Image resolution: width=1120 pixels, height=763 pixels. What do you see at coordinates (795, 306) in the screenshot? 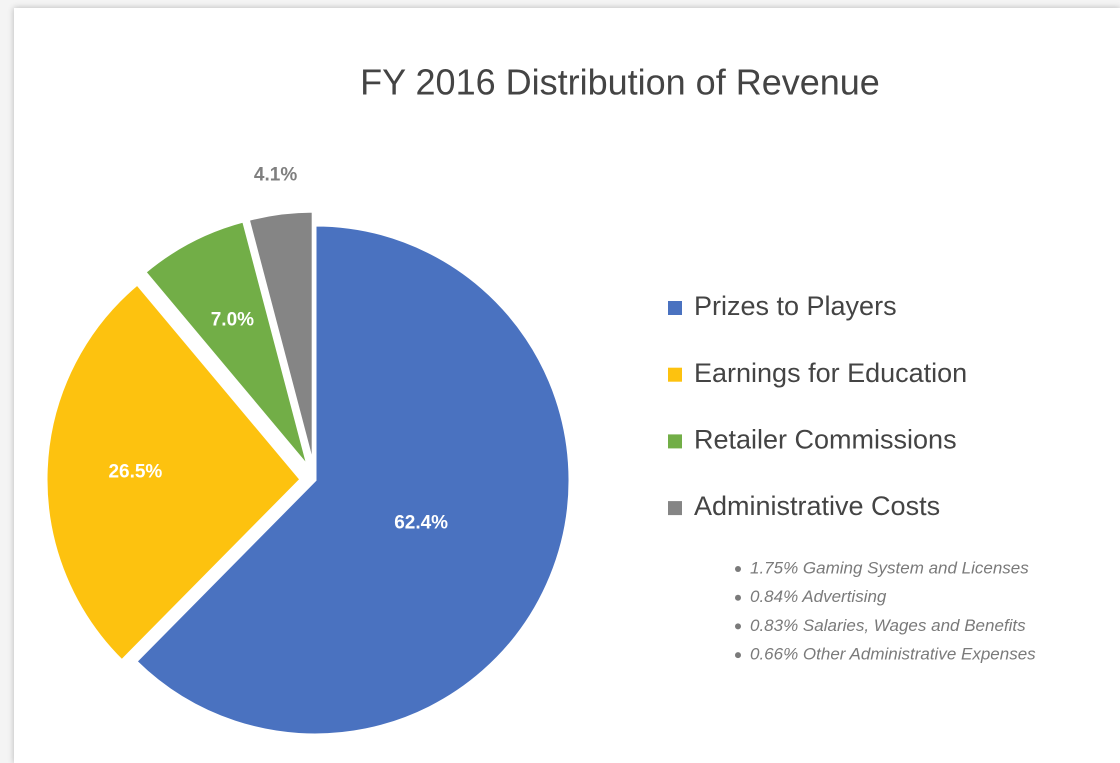
I see `legend-label: Prizes to Players` at bounding box center [795, 306].